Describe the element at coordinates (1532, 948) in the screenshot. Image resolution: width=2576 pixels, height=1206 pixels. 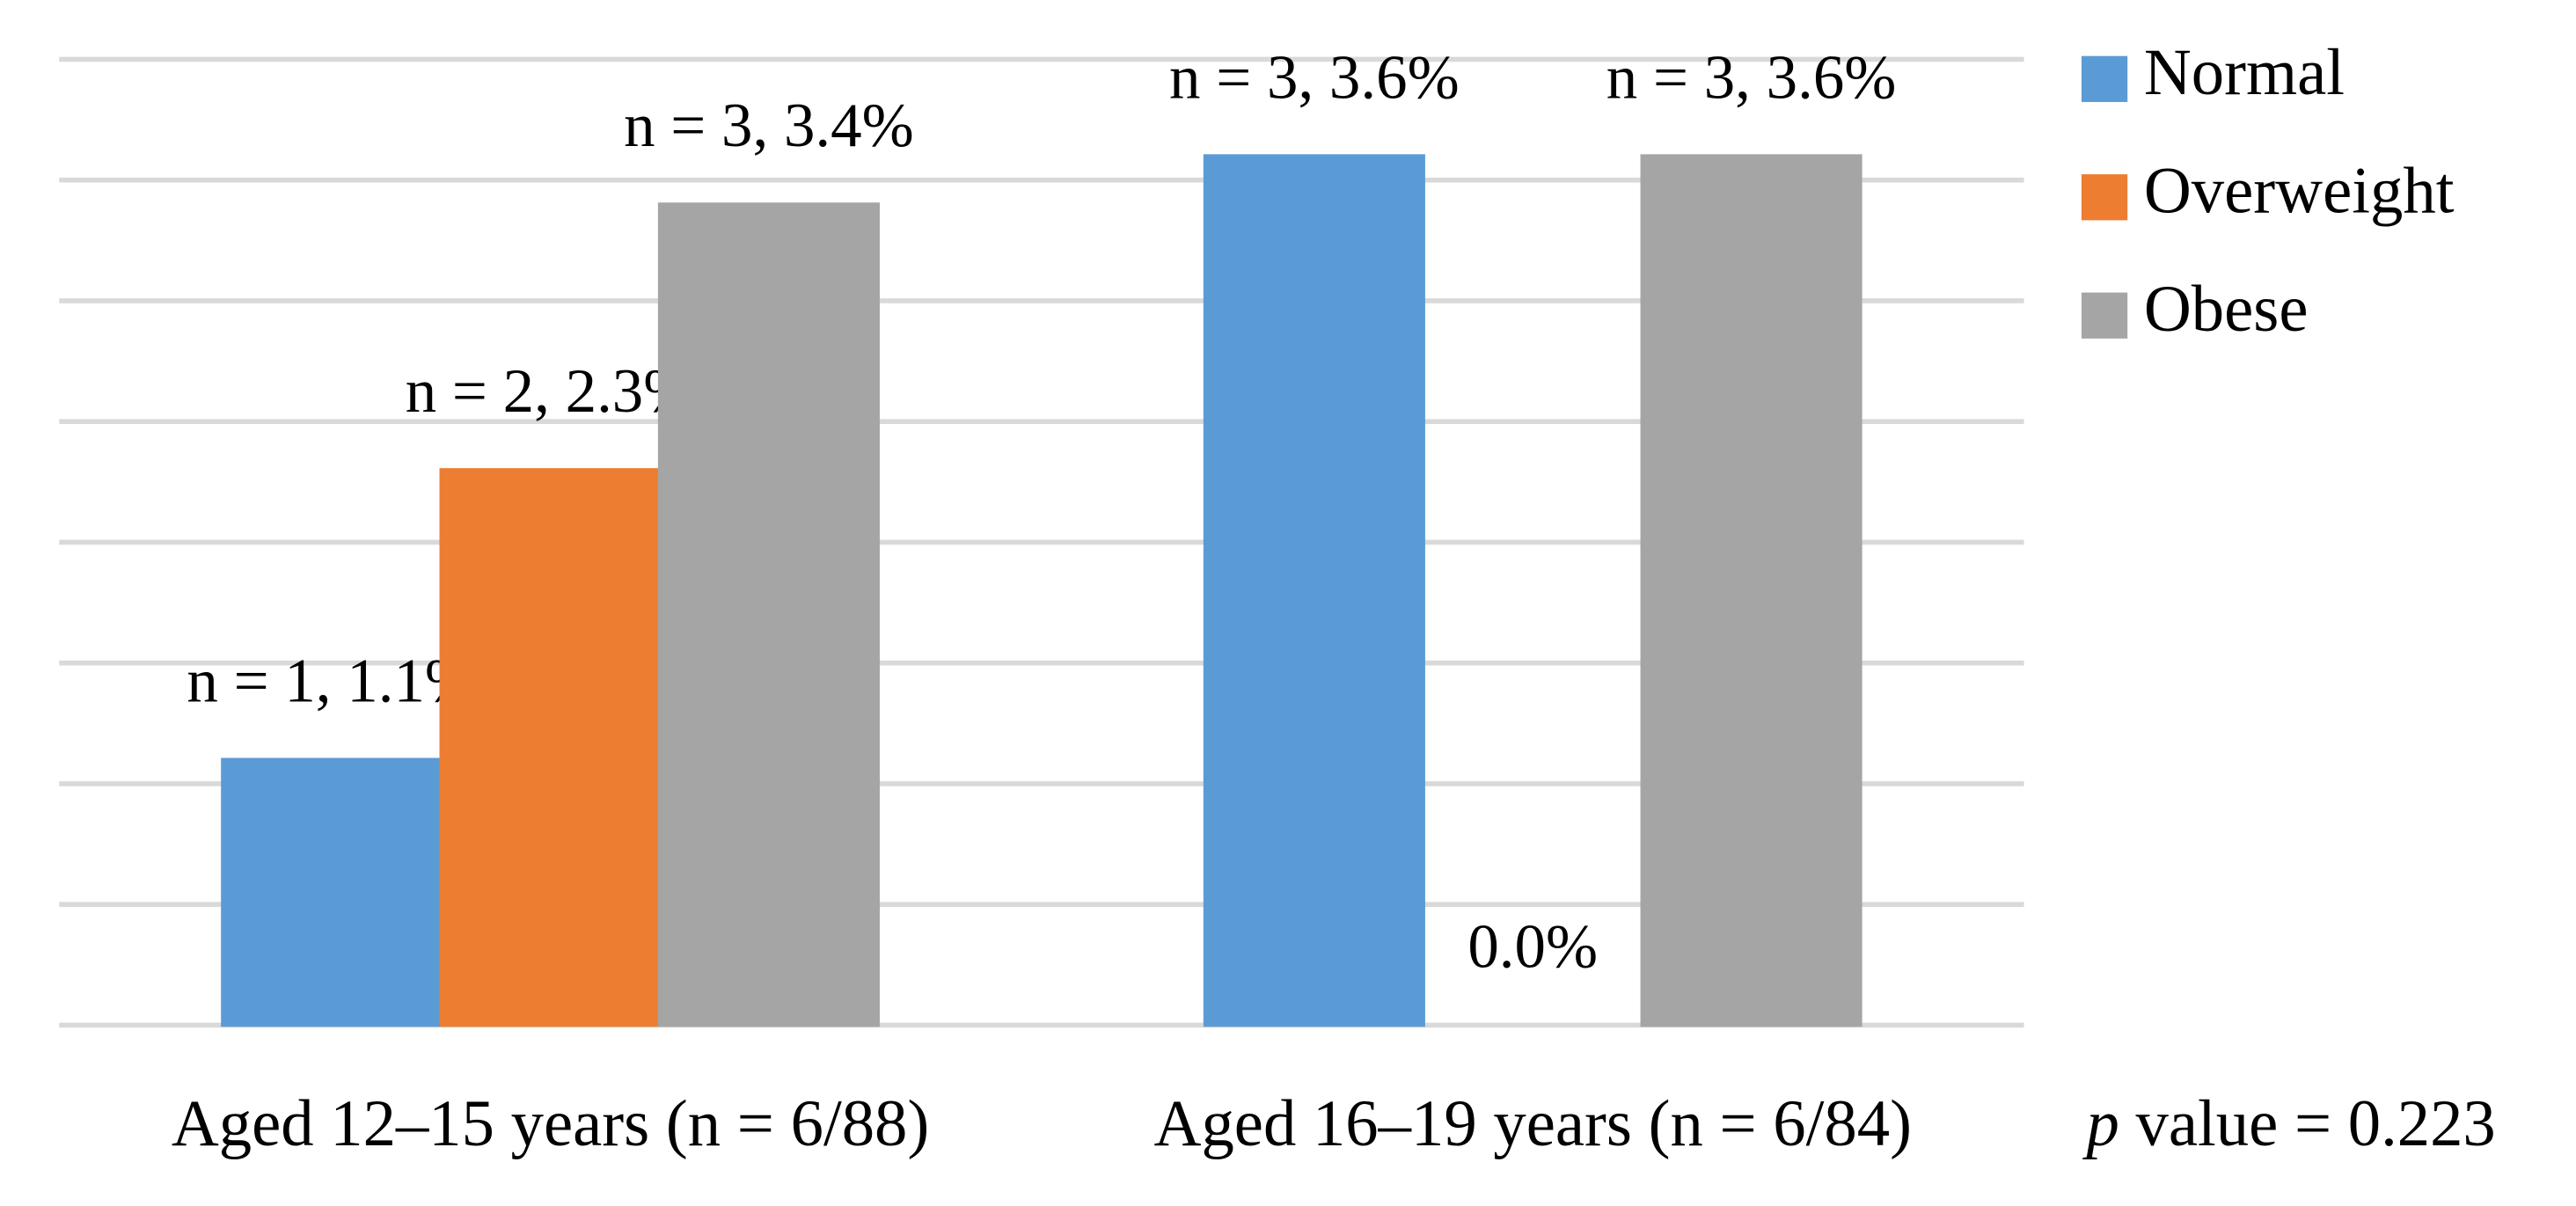
I see `value-label: 0.0%` at that location.